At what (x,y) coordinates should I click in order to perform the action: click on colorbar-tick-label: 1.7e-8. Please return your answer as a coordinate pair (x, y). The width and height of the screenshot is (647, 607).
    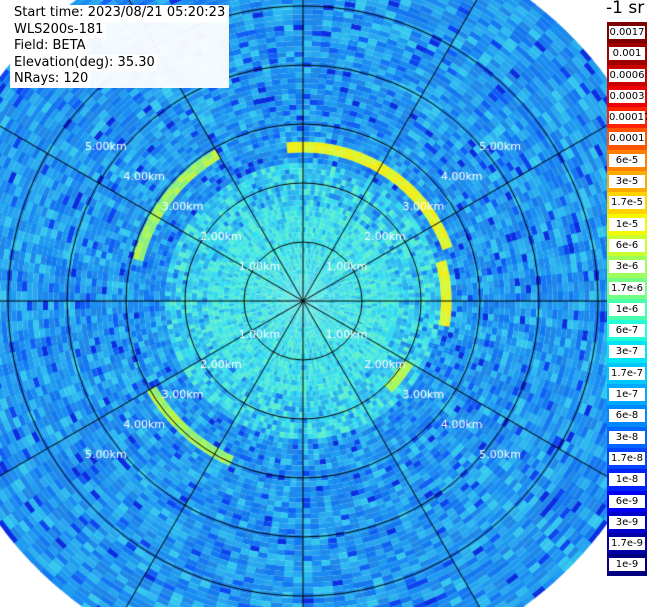
    Looking at the image, I should click on (627, 458).